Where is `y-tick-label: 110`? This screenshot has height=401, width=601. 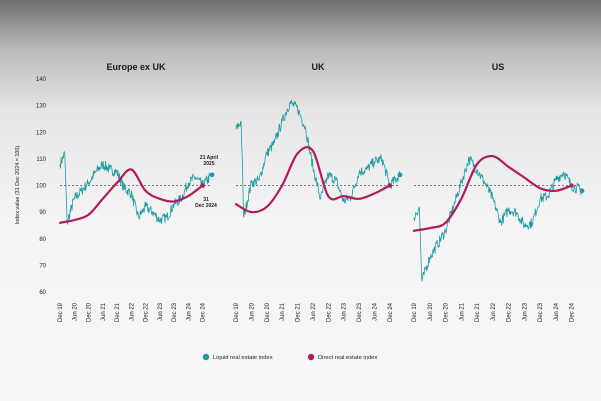
y-tick-label: 110 is located at coordinates (41, 160).